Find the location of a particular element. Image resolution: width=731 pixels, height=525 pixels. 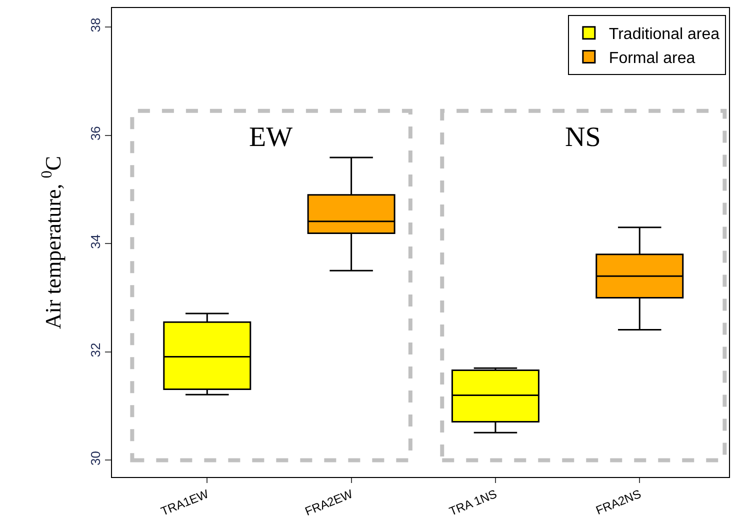

x-tick-label: TRA 1NS is located at coordinates (473, 502).